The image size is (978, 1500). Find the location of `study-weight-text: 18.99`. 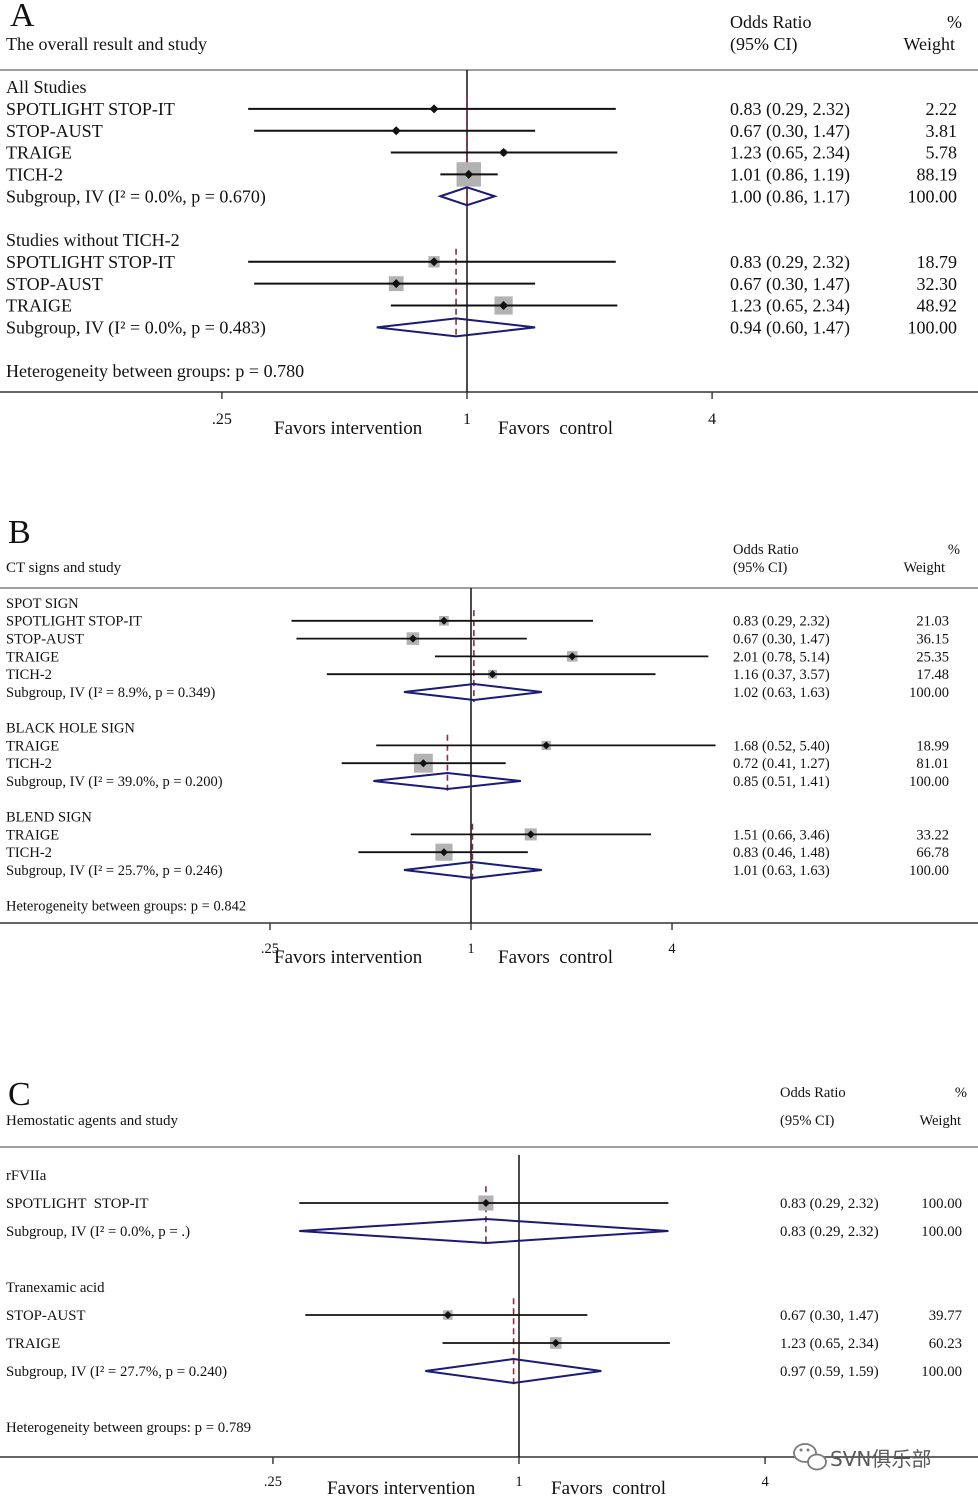

study-weight-text: 18.99 is located at coordinates (932, 746).